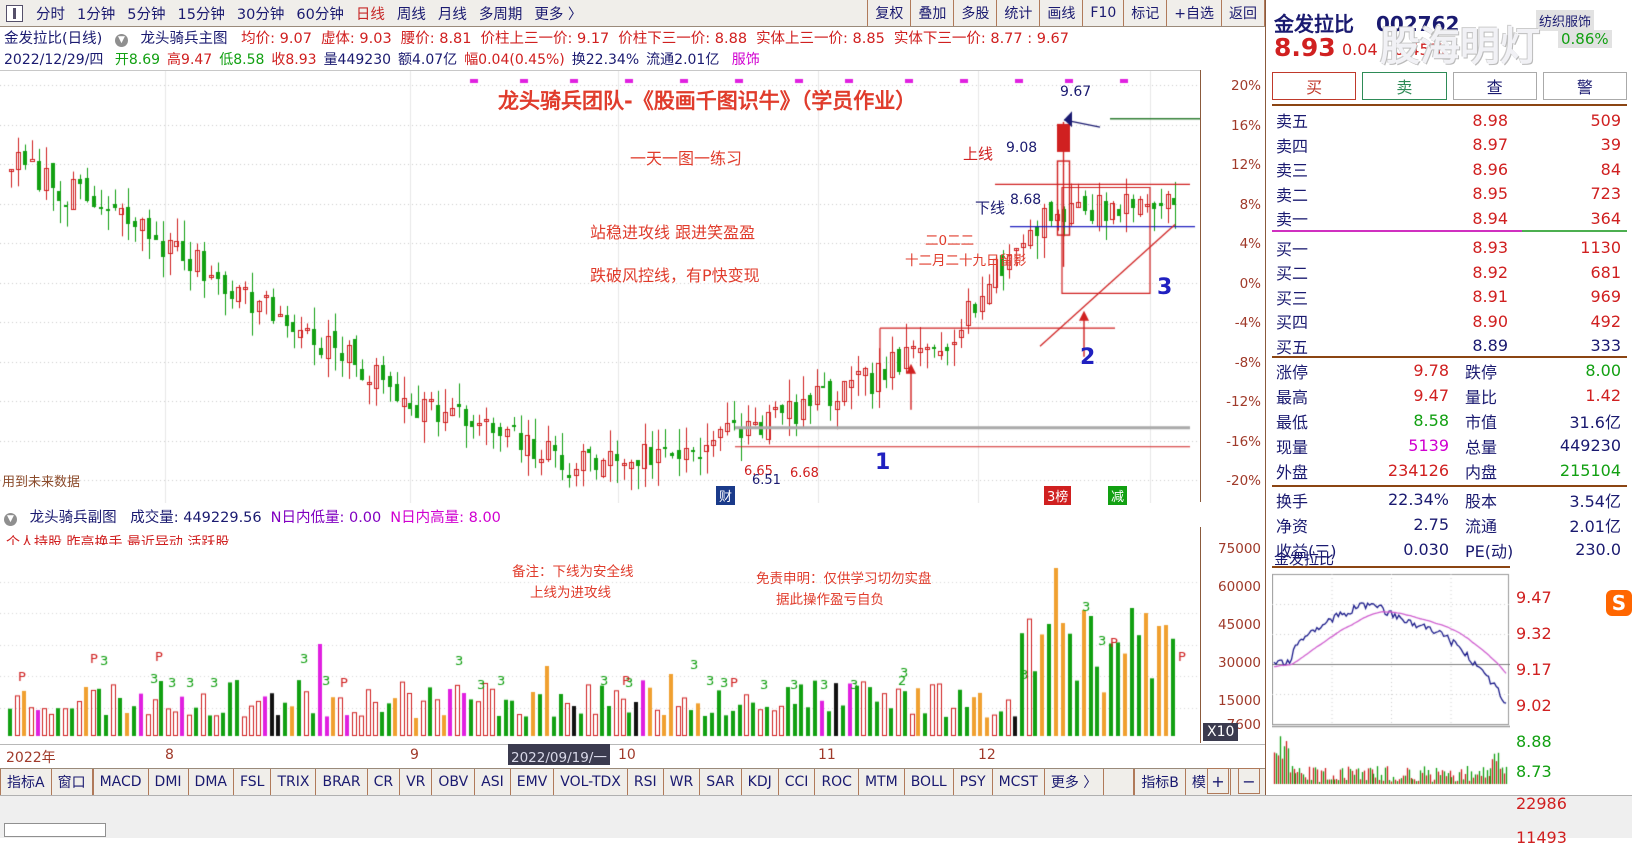 This screenshot has width=1632, height=847. I want to click on indicator-ASI: ASI, so click(493, 782).